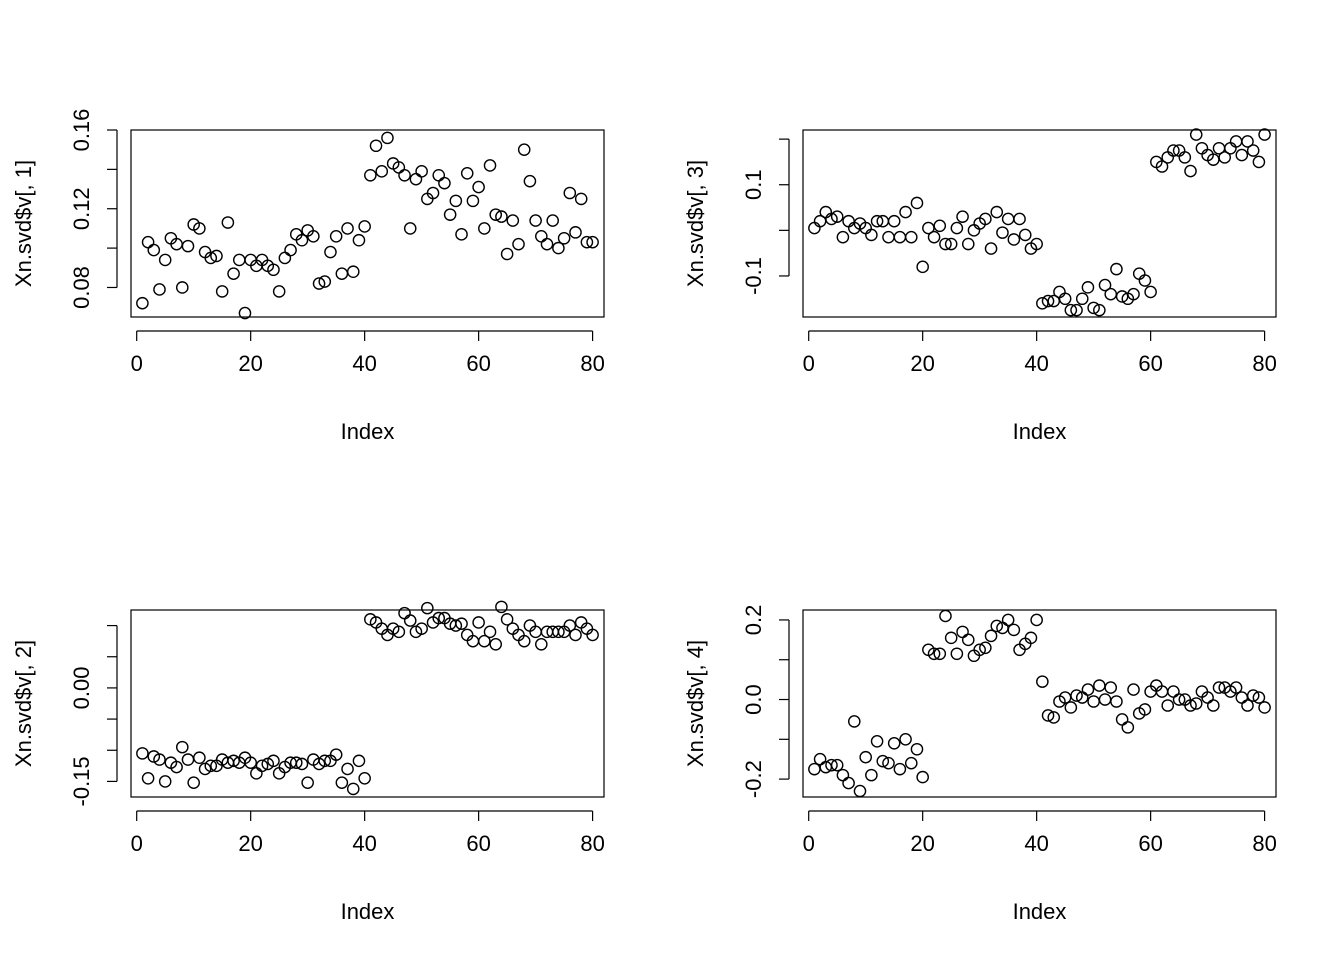 This screenshot has height=960, width=1344. I want to click on panel-bottom-left: 0 20 40 60 80 Index -0.15 0.00 Xn.svd$v[, 2], so click(308, 762).